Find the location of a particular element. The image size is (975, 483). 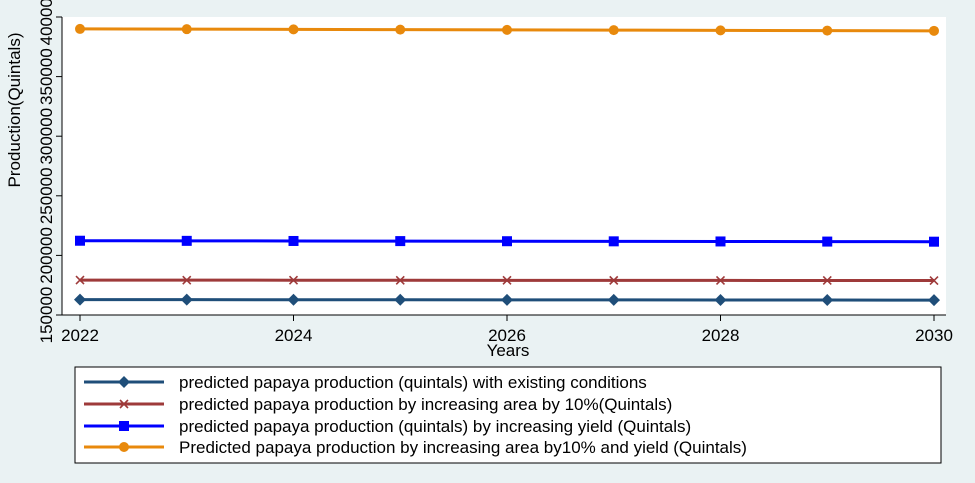

legend-x-marker is located at coordinates (124, 404).